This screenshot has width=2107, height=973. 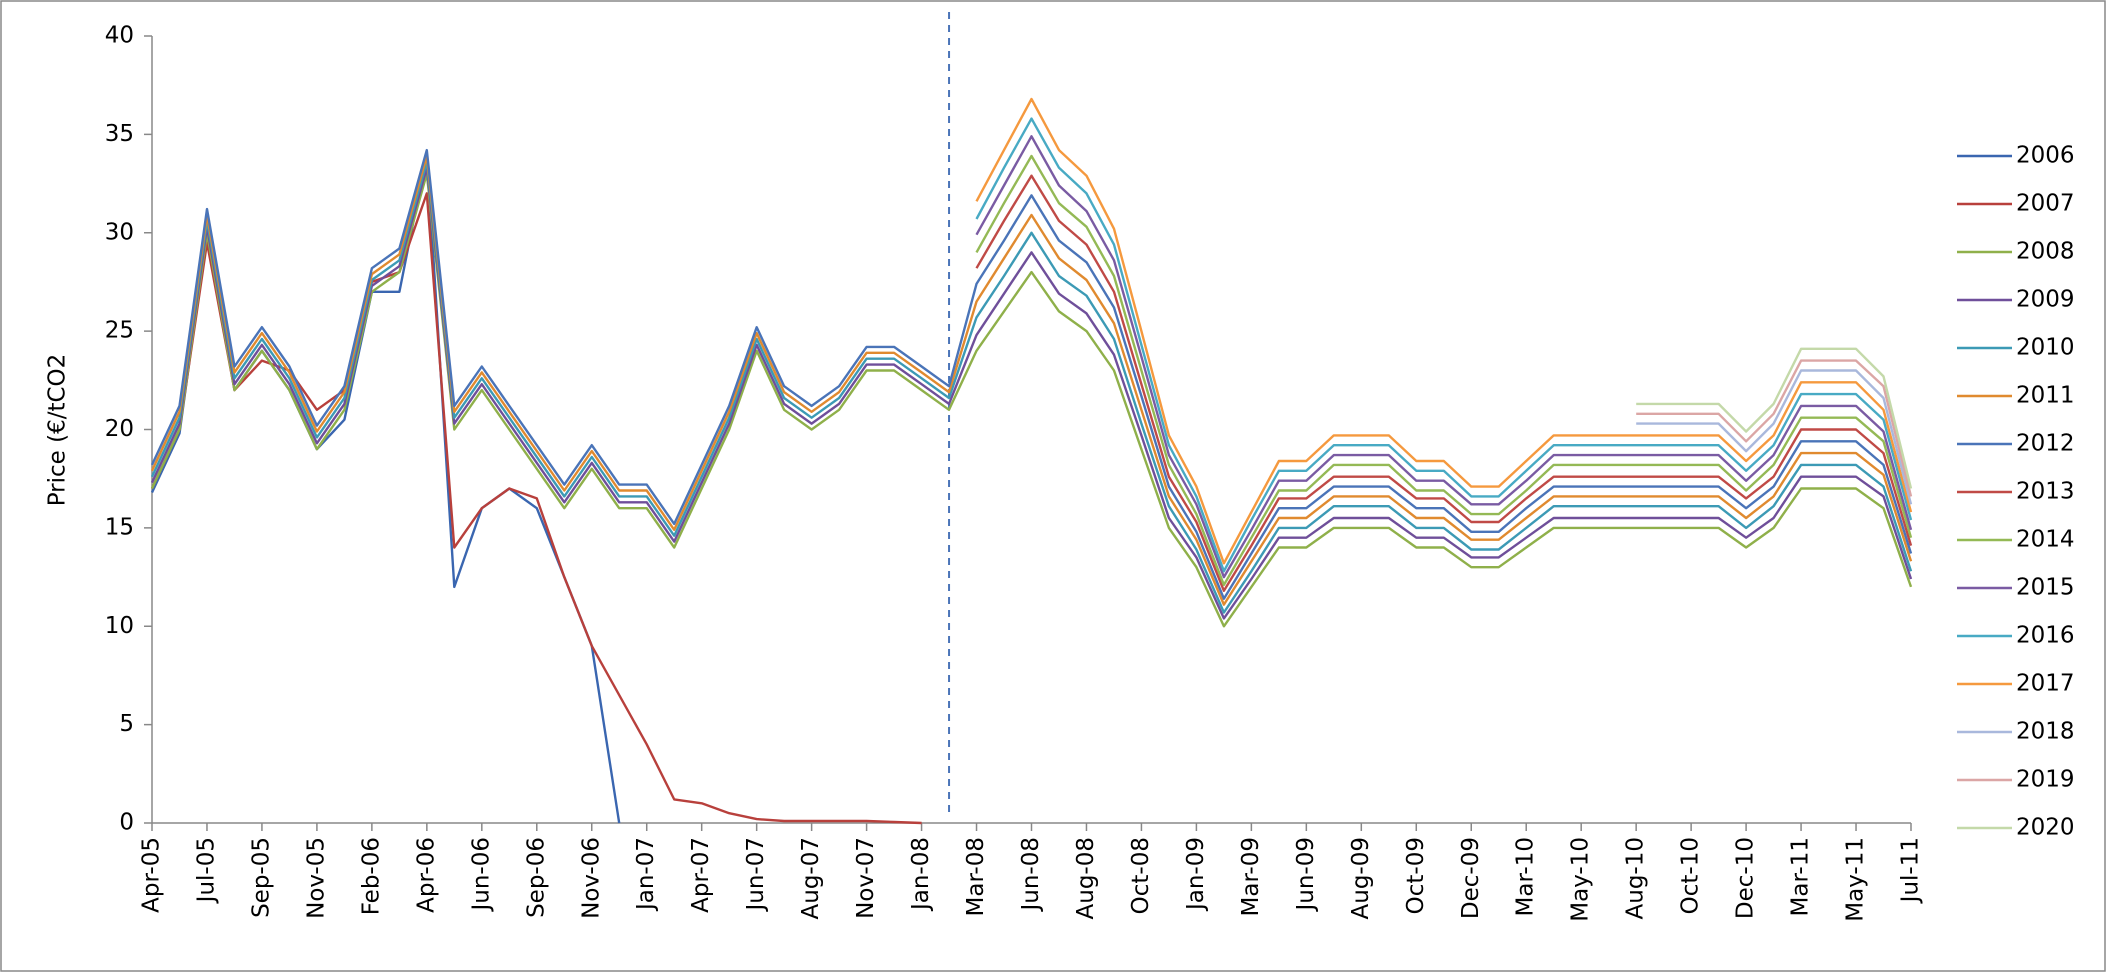 What do you see at coordinates (2045, 588) in the screenshot?
I see `legend-label: 2015` at bounding box center [2045, 588].